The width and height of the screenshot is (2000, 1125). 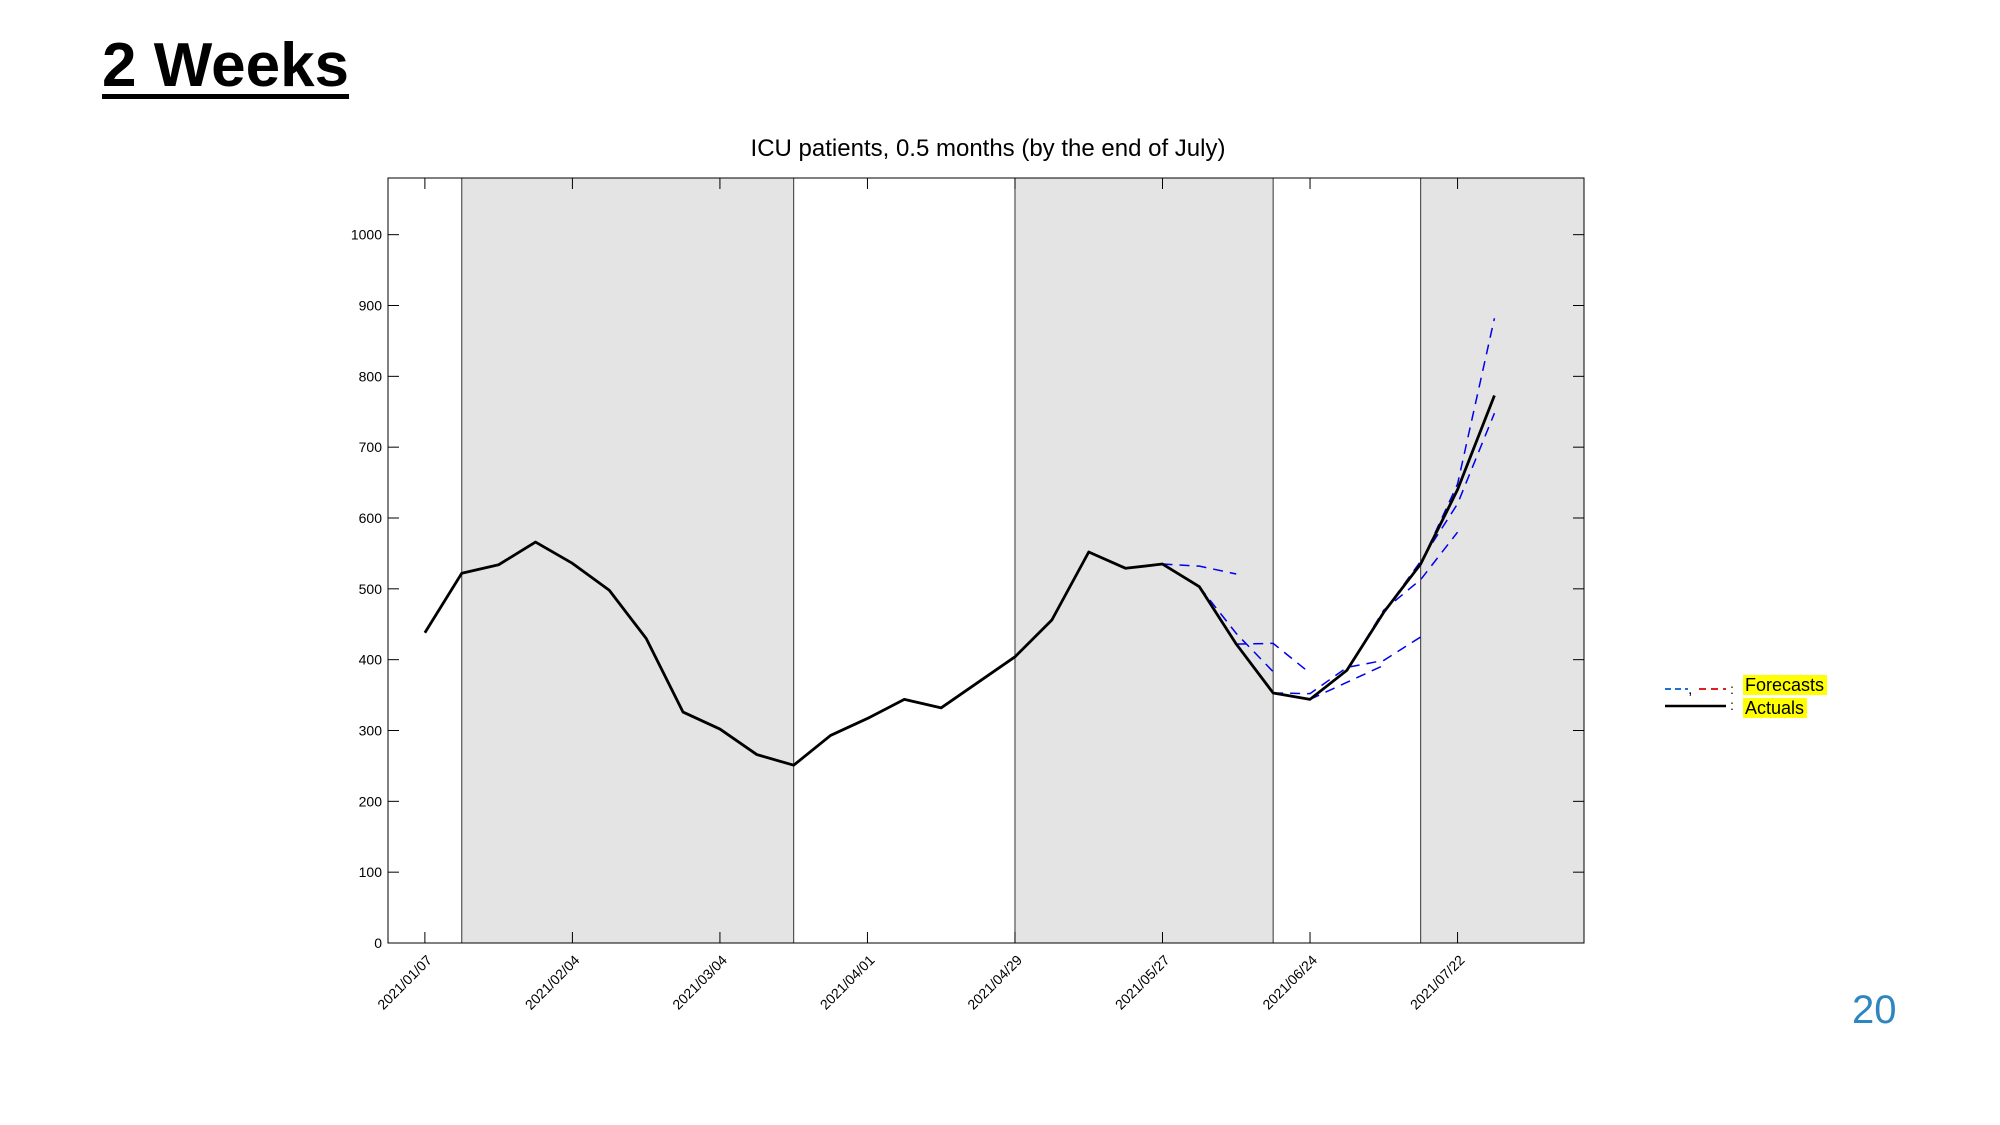 I want to click on legend-actual-label: Actuals, so click(x=1774, y=708).